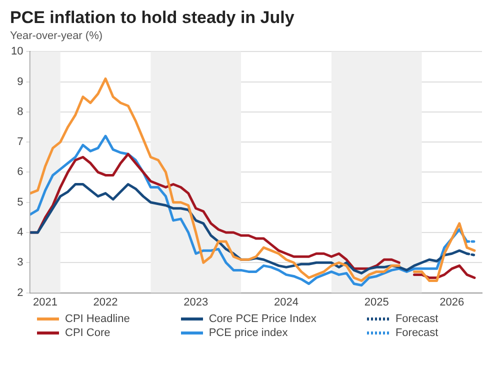 The image size is (500, 374). What do you see at coordinates (105, 302) in the screenshot?
I see `x-tick-label: 2022` at bounding box center [105, 302].